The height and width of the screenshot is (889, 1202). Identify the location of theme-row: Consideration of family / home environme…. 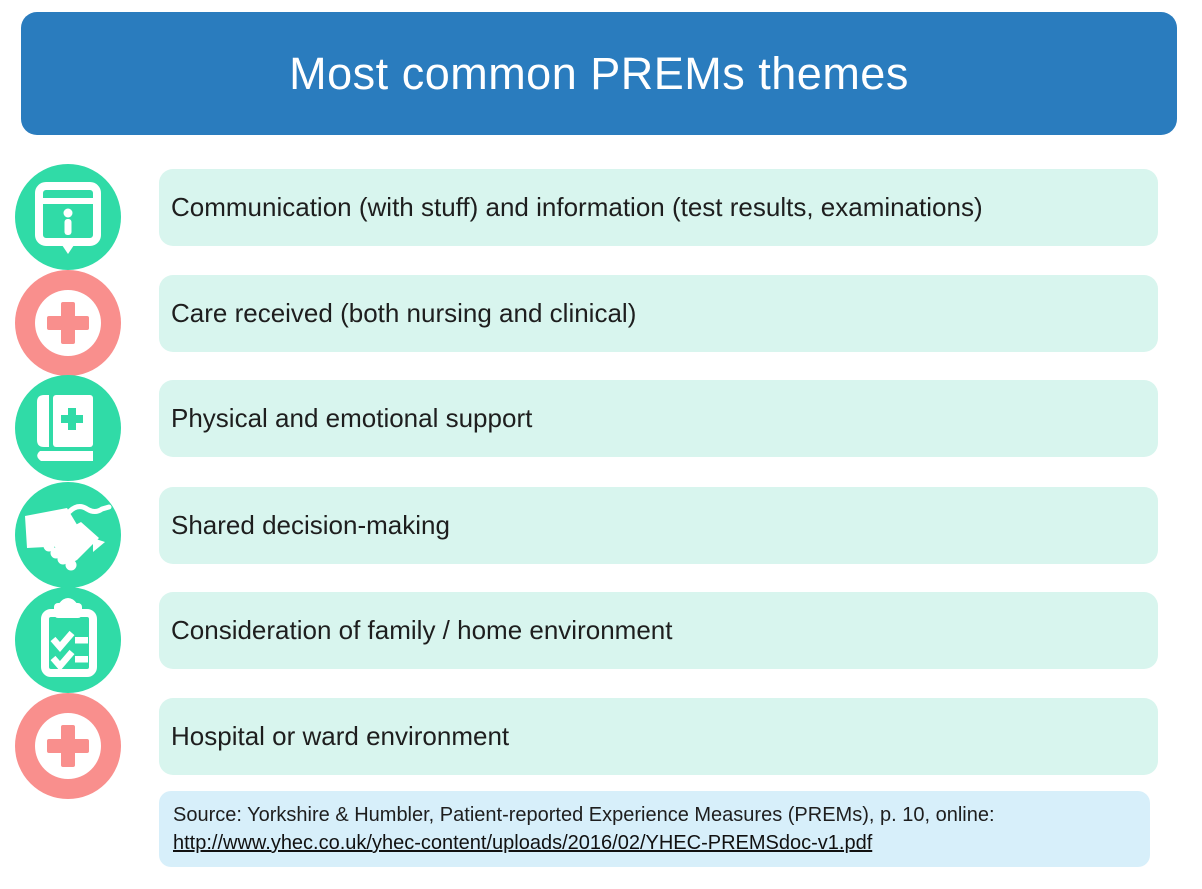
(658, 630).